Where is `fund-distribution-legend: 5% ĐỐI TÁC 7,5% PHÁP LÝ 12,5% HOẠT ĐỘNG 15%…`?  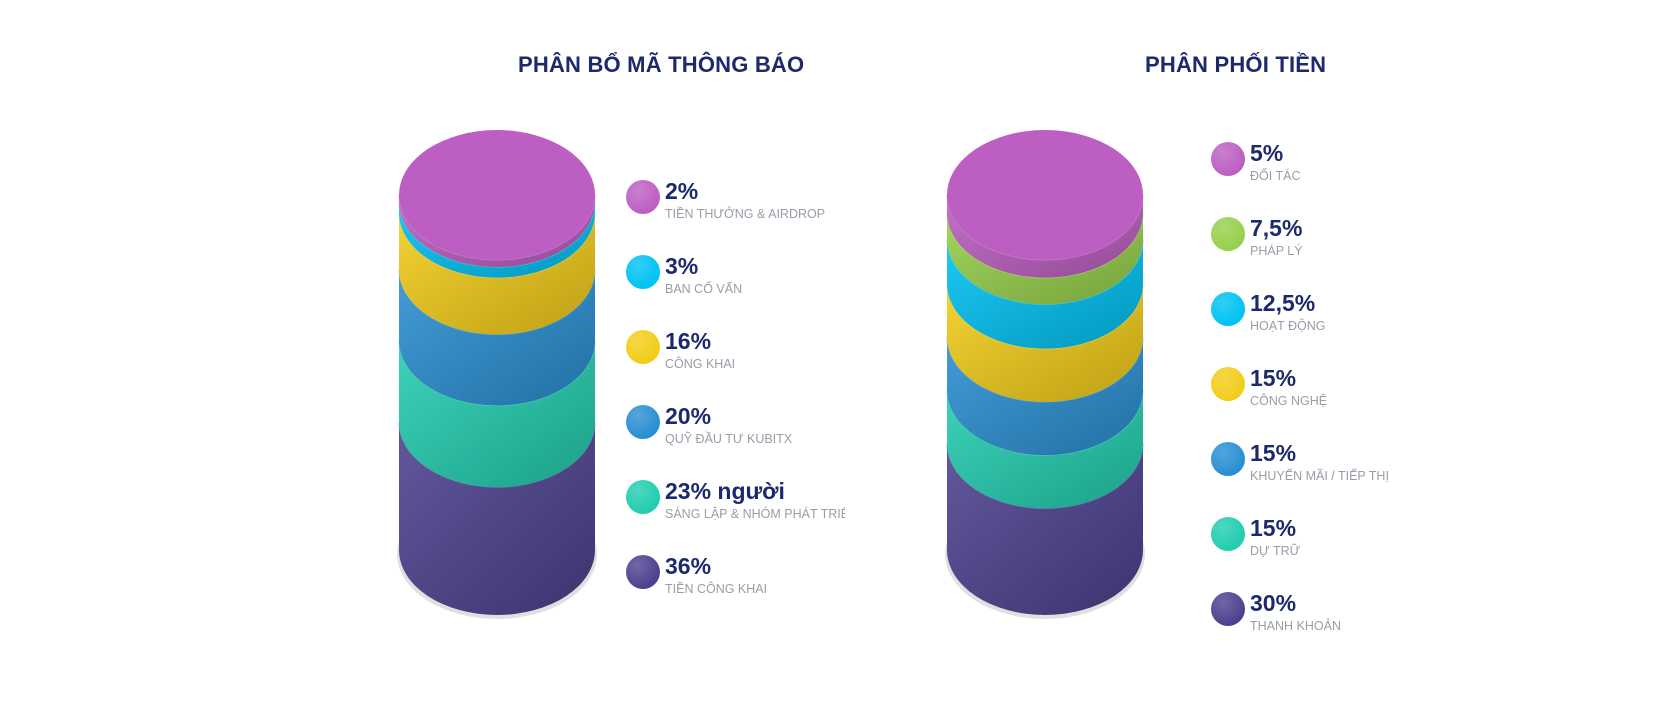 fund-distribution-legend: 5% ĐỐI TÁC 7,5% PHÁP LÝ 12,5% HOẠT ĐỘNG 15%… is located at coordinates (1330, 402).